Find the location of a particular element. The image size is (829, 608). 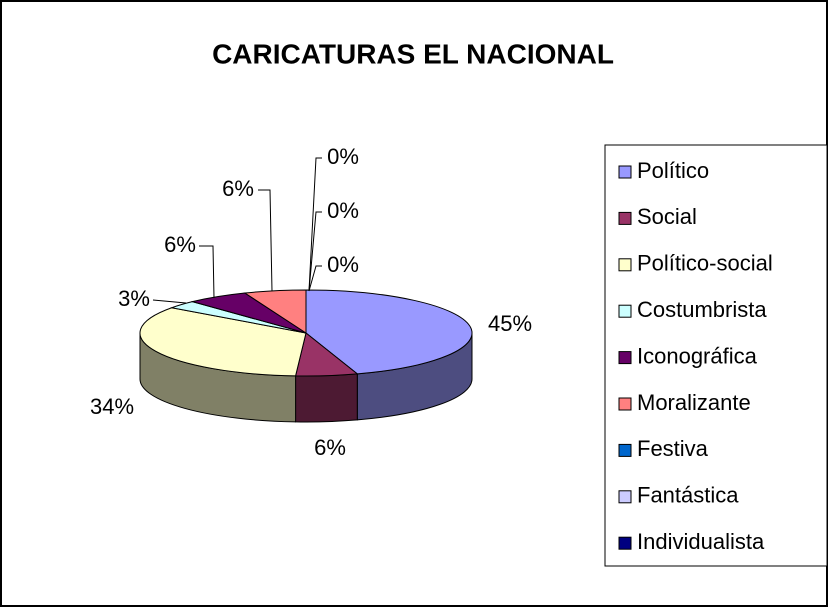

legend-label: Moralizante is located at coordinates (694, 402).